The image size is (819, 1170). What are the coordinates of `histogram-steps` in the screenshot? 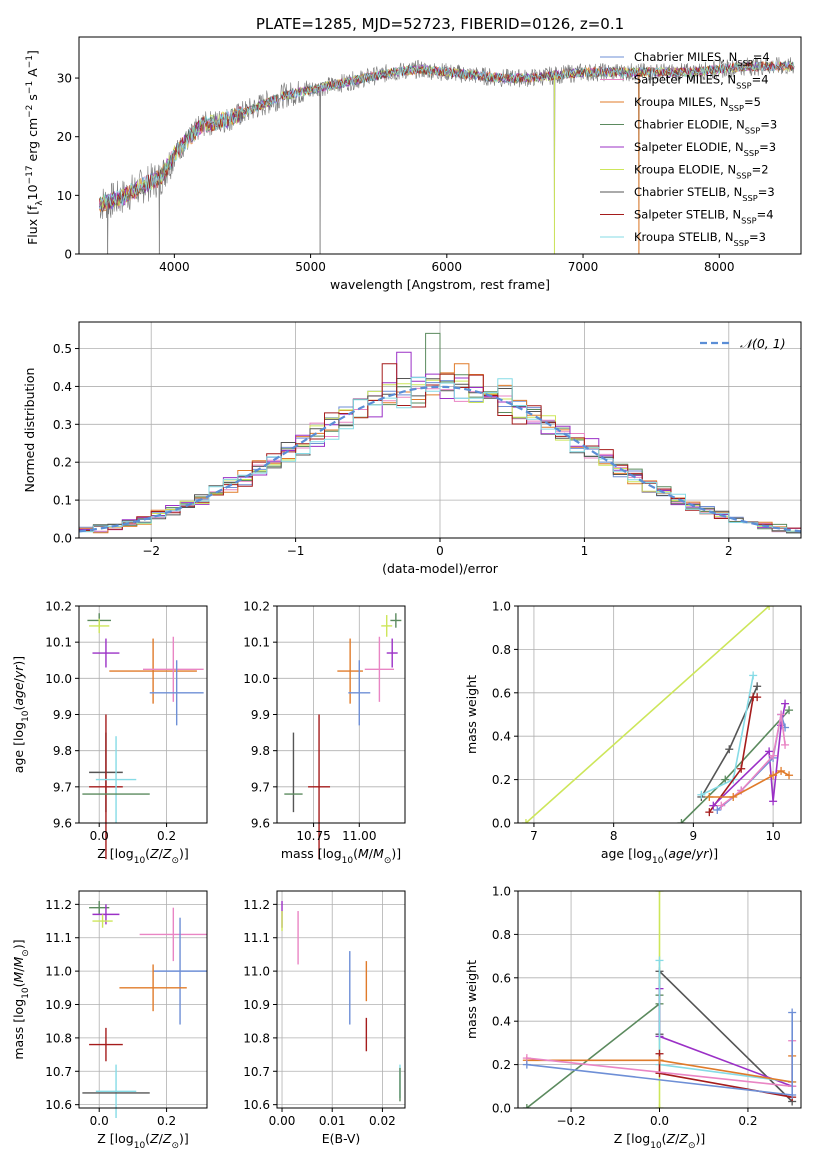 It's located at (440, 447).